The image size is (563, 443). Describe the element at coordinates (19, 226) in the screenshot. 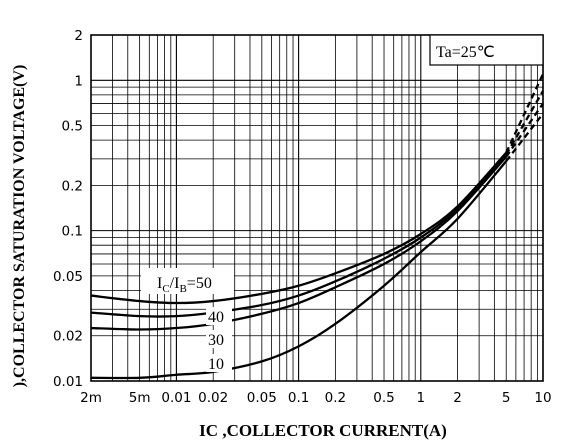

I see `y-axis-label: ),COLLECTOR SATURATION VOLTAGE(V)` at that location.